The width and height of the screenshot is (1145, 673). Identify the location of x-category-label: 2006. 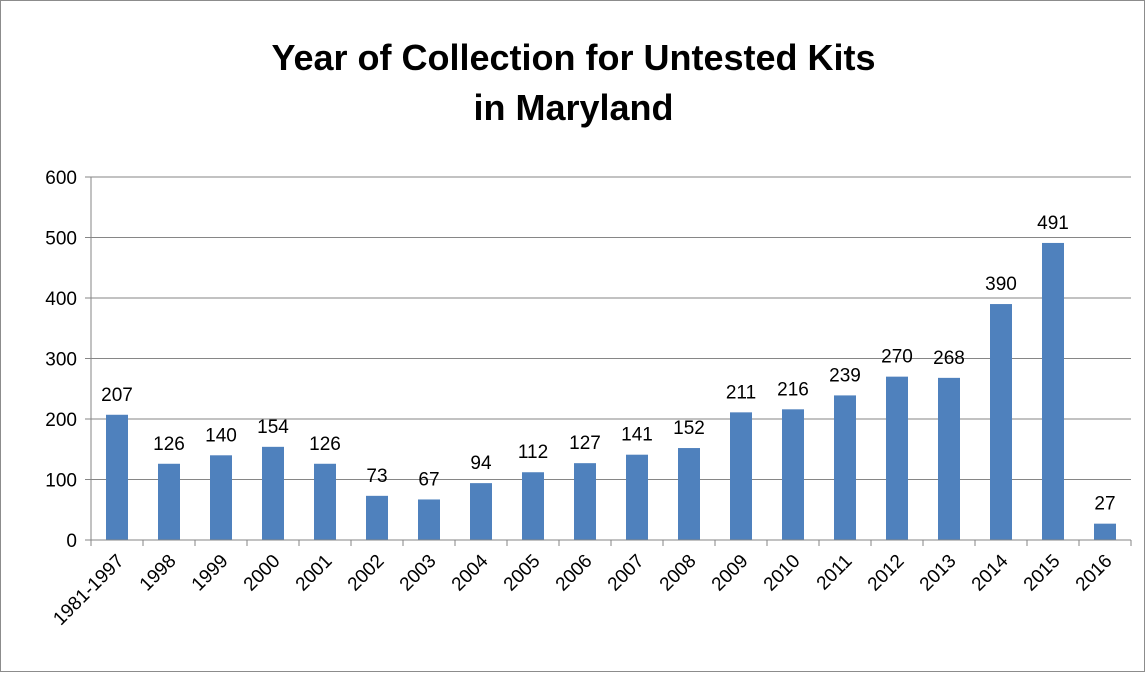
(574, 573).